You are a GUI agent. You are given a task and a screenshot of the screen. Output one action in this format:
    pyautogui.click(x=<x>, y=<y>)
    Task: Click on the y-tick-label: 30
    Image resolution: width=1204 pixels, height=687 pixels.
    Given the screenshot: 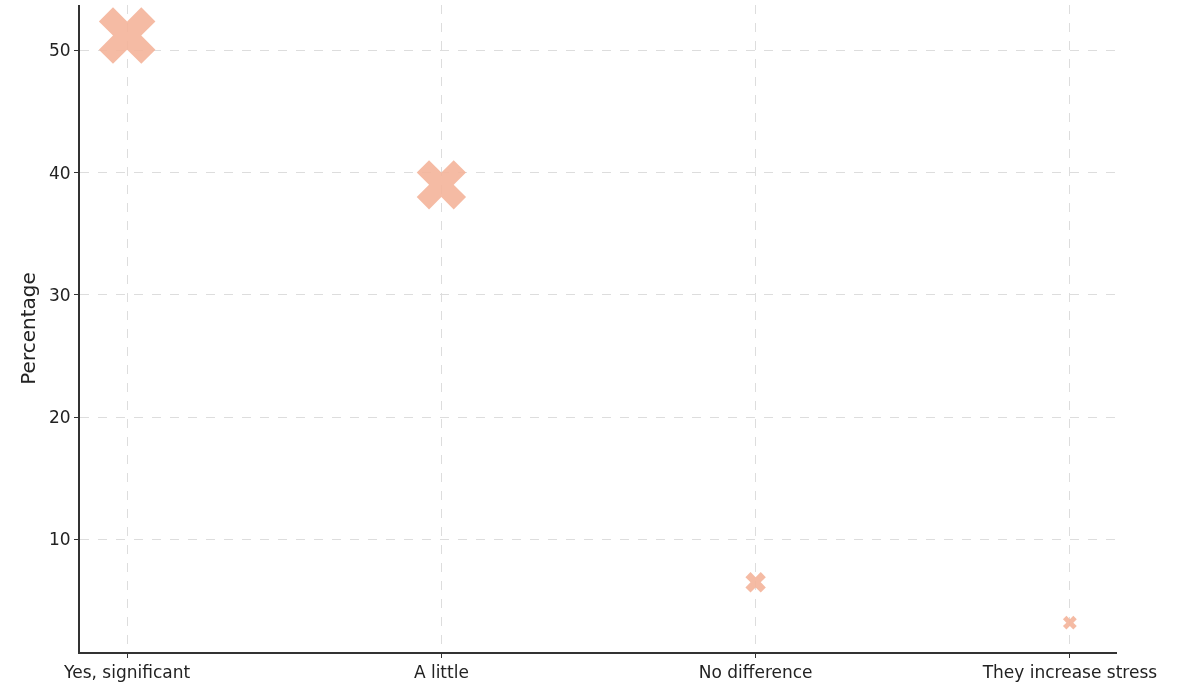 What is the action you would take?
    pyautogui.click(x=59, y=294)
    